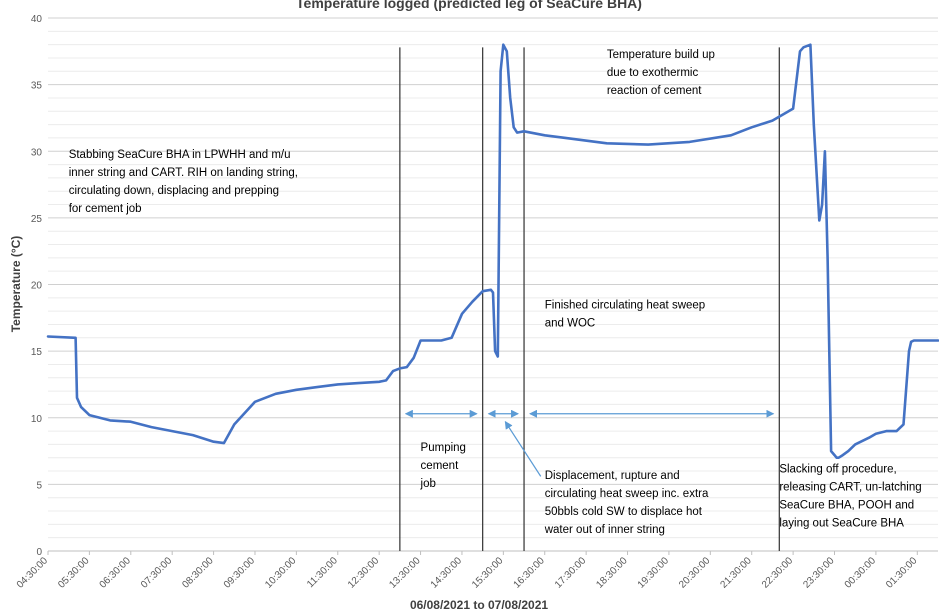 Image resolution: width=939 pixels, height=614 pixels. I want to click on annotation-line: laying out SeaCure BHA, so click(841, 523).